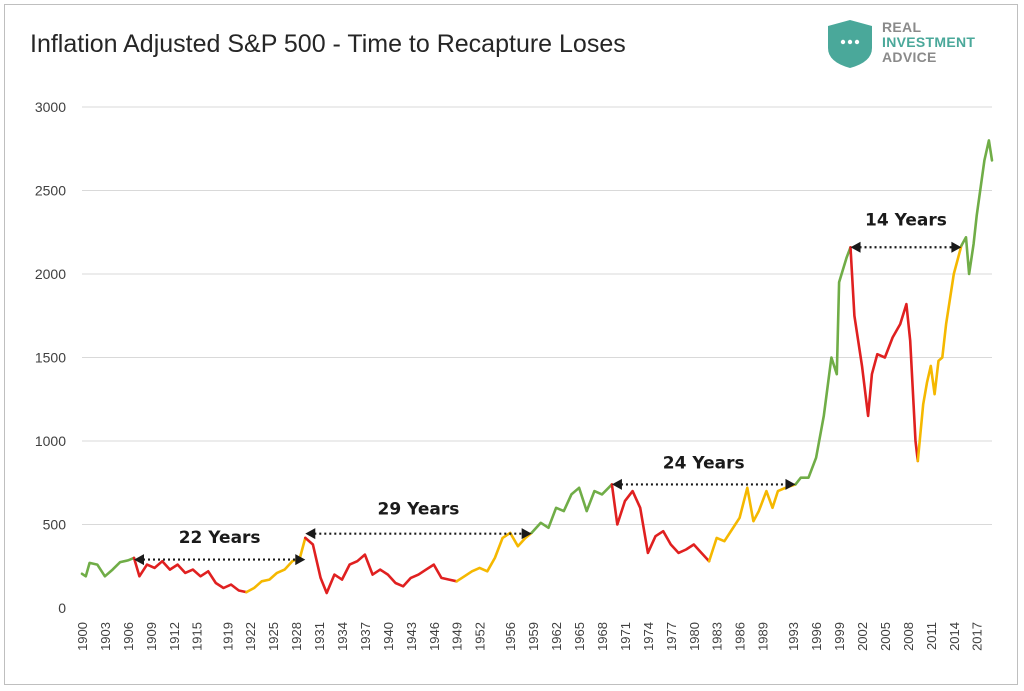  Describe the element at coordinates (906, 221) in the screenshot. I see `annotation-label: 14 Years` at that location.